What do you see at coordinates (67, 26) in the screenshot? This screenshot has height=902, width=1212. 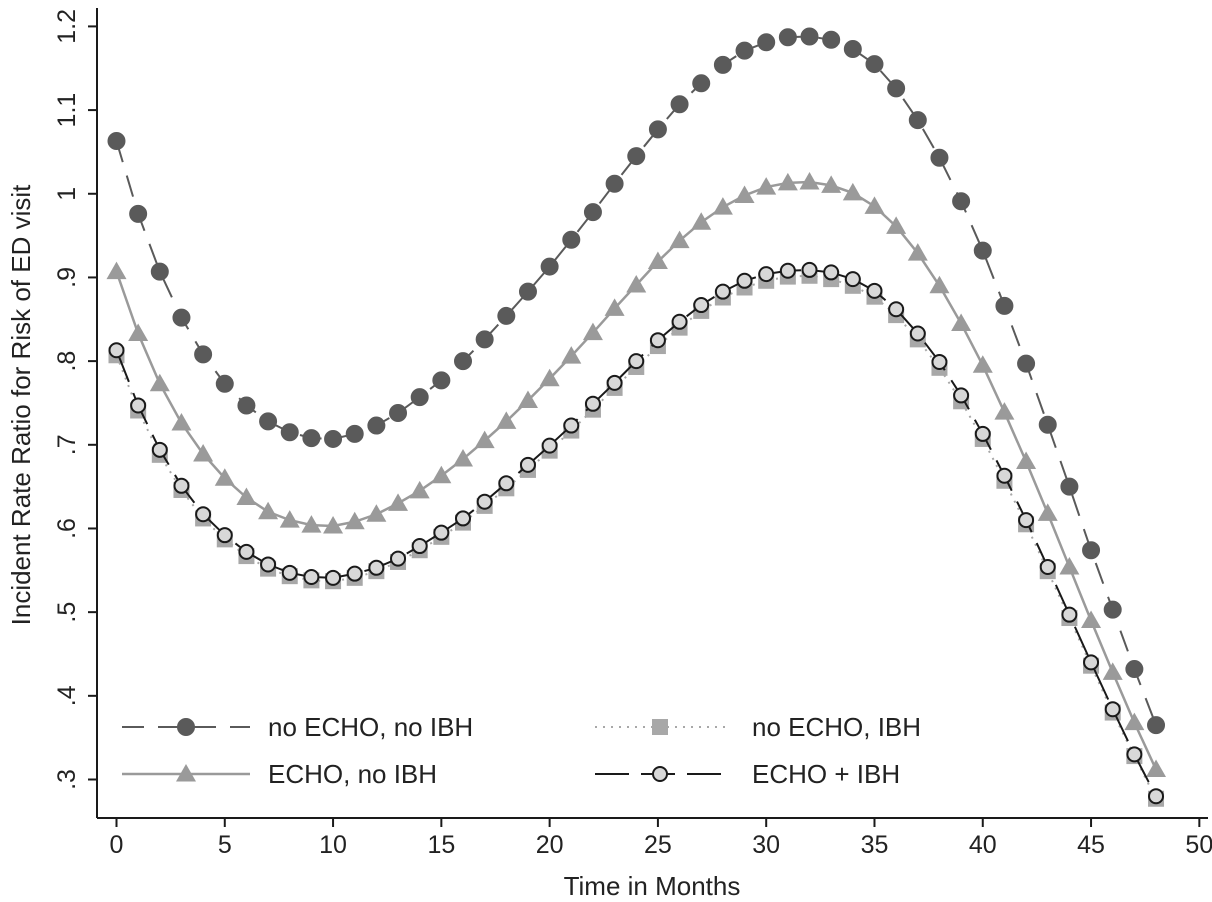 I see `y-tick-label: 1.2` at bounding box center [67, 26].